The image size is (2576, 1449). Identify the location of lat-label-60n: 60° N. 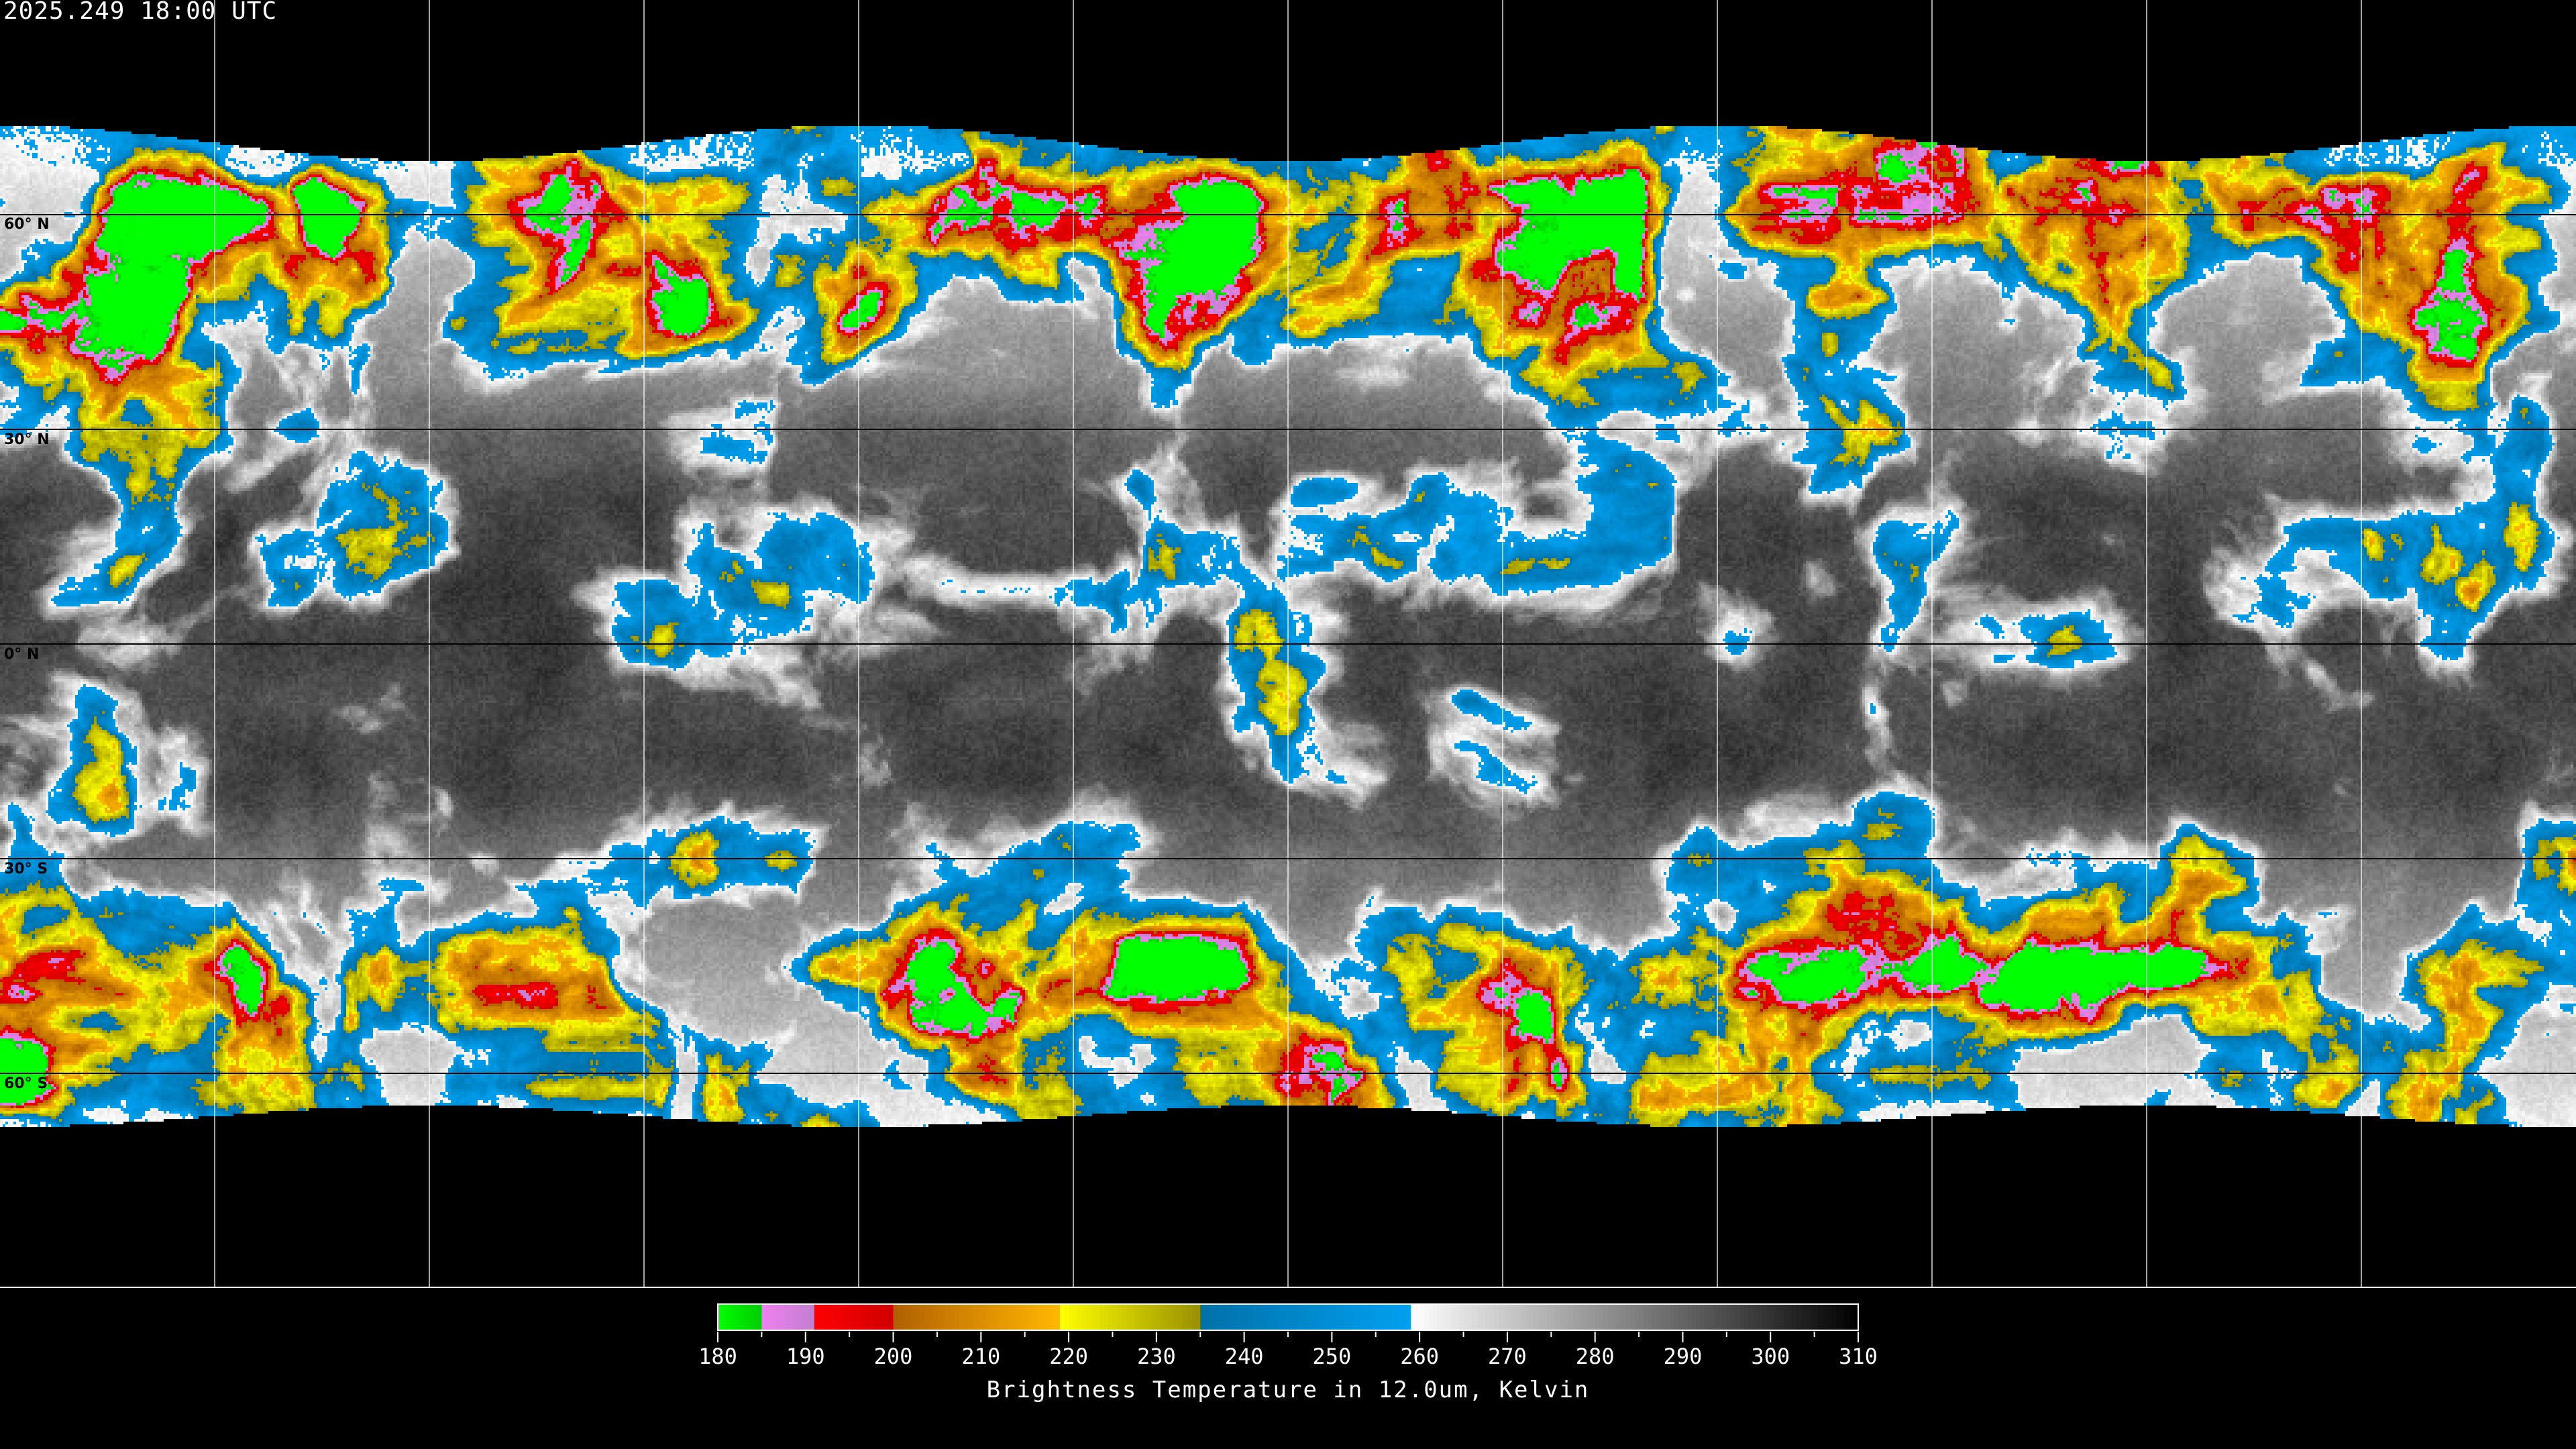
(27, 224).